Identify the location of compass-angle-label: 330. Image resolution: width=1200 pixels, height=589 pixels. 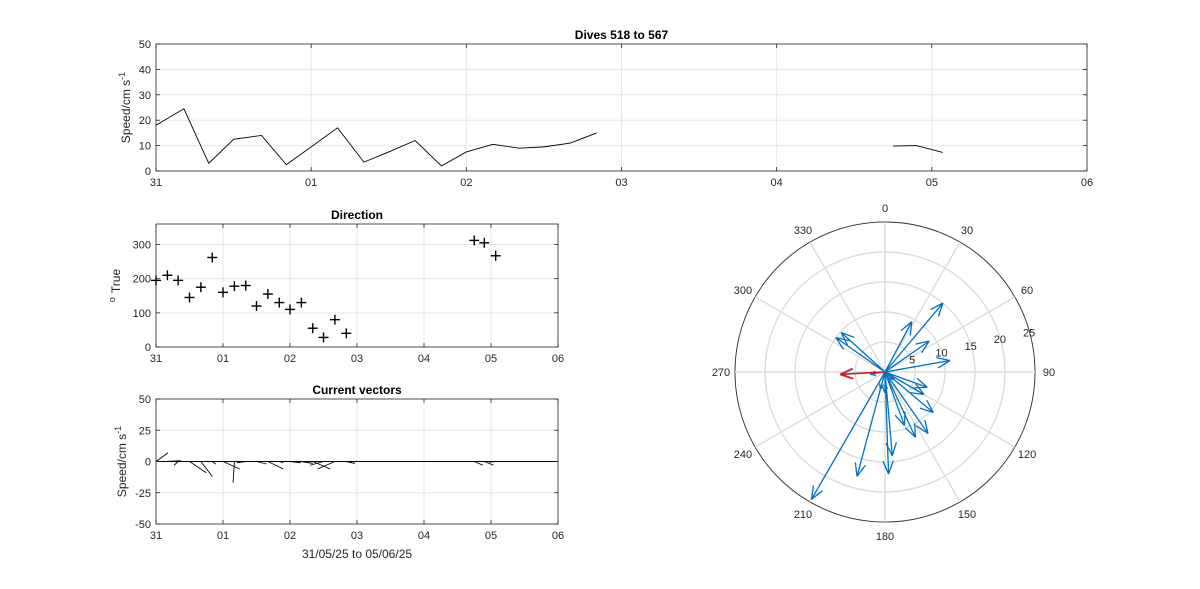
(803, 231).